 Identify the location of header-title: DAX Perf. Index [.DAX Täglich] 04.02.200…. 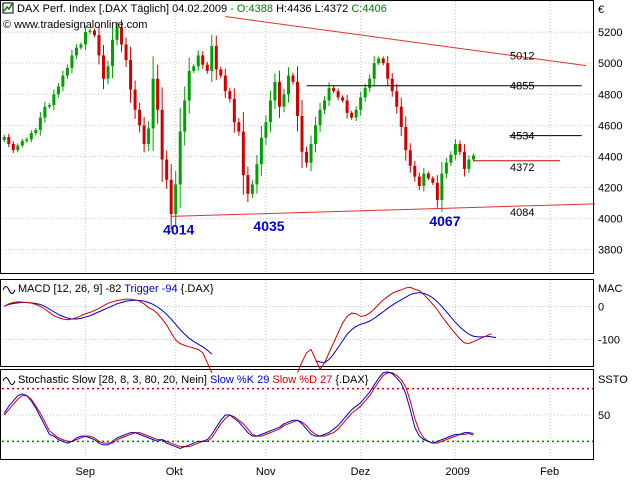
(122, 9).